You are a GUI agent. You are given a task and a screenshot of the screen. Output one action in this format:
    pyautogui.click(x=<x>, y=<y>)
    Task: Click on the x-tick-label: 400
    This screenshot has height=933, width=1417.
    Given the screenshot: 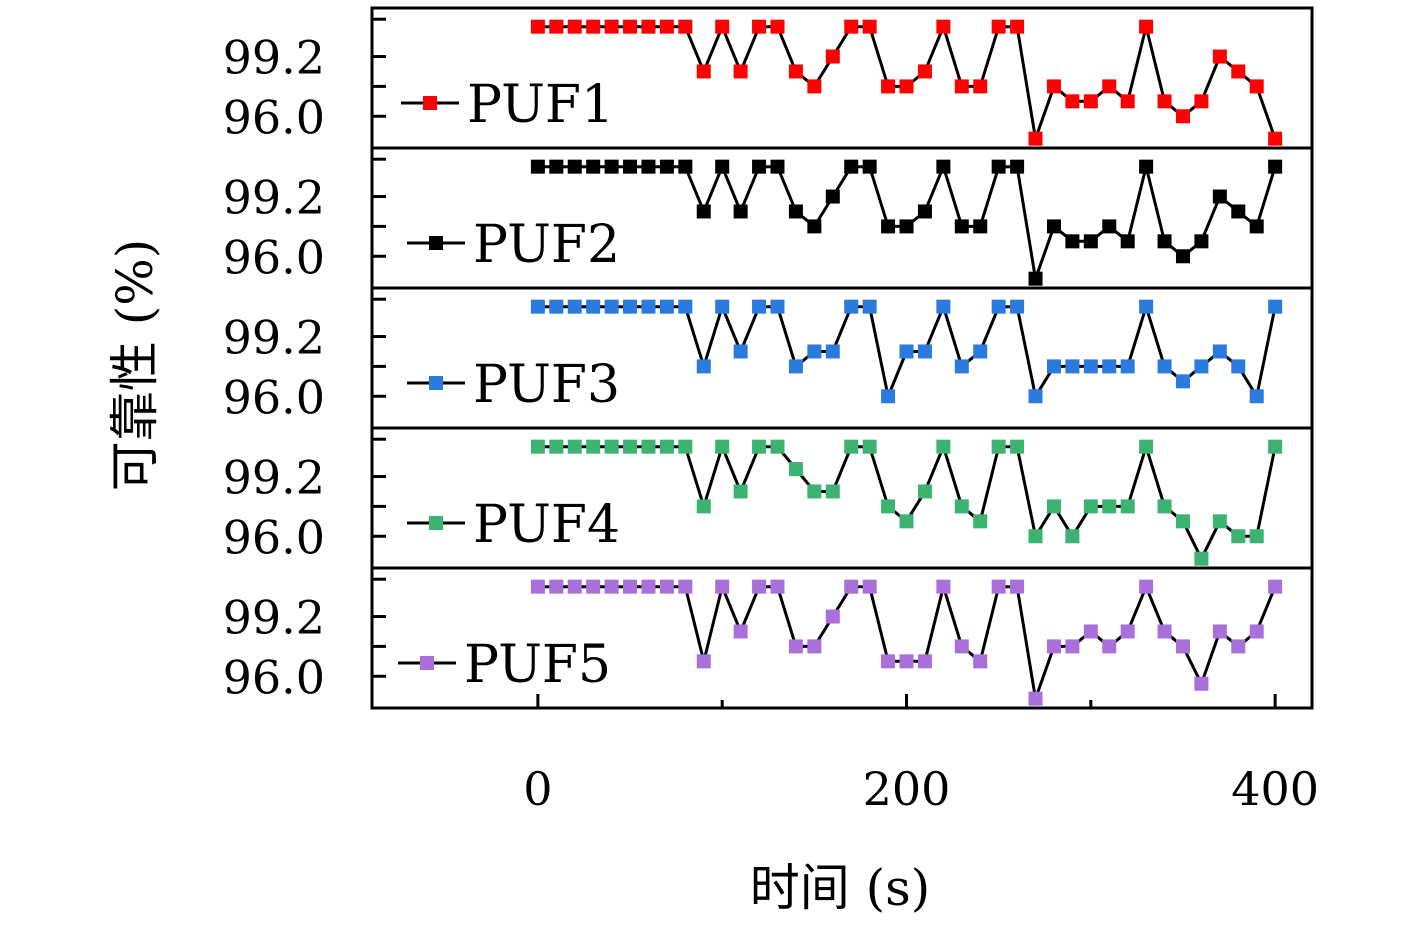 What is the action you would take?
    pyautogui.click(x=1275, y=789)
    